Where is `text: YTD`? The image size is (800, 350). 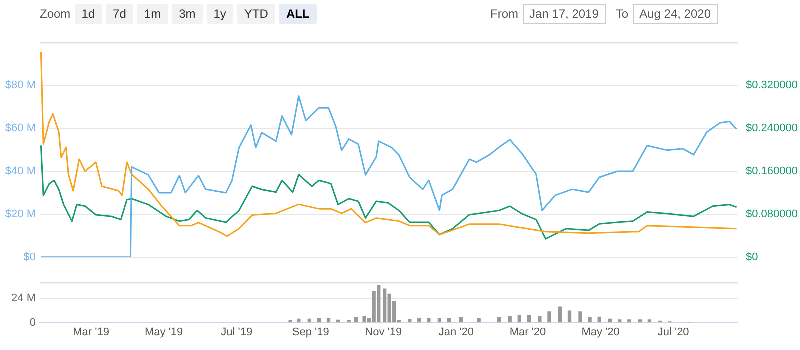 text: YTD is located at coordinates (256, 14).